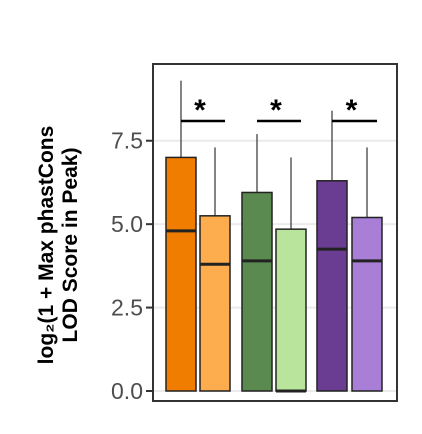 This screenshot has width=422, height=434. I want to click on significance-markers: * * *, so click(279, 110).